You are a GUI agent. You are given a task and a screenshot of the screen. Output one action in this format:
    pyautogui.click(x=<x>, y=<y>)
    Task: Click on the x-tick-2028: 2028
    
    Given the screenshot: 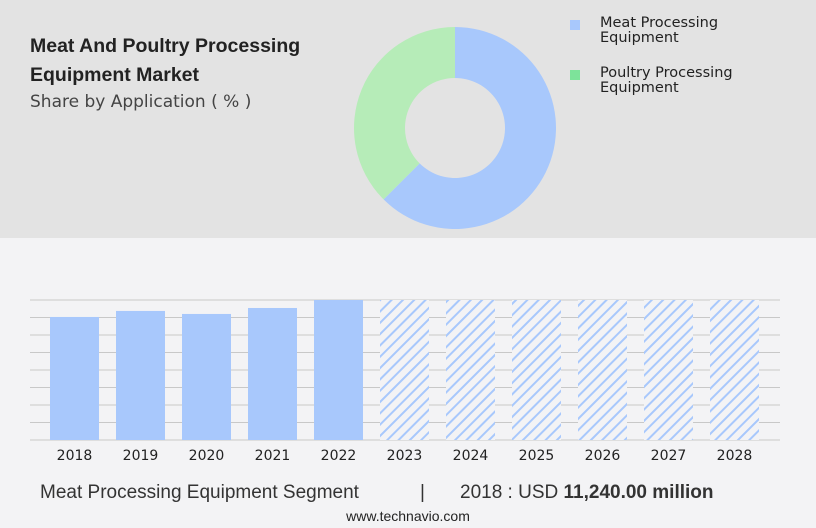 What is the action you would take?
    pyautogui.click(x=735, y=456)
    